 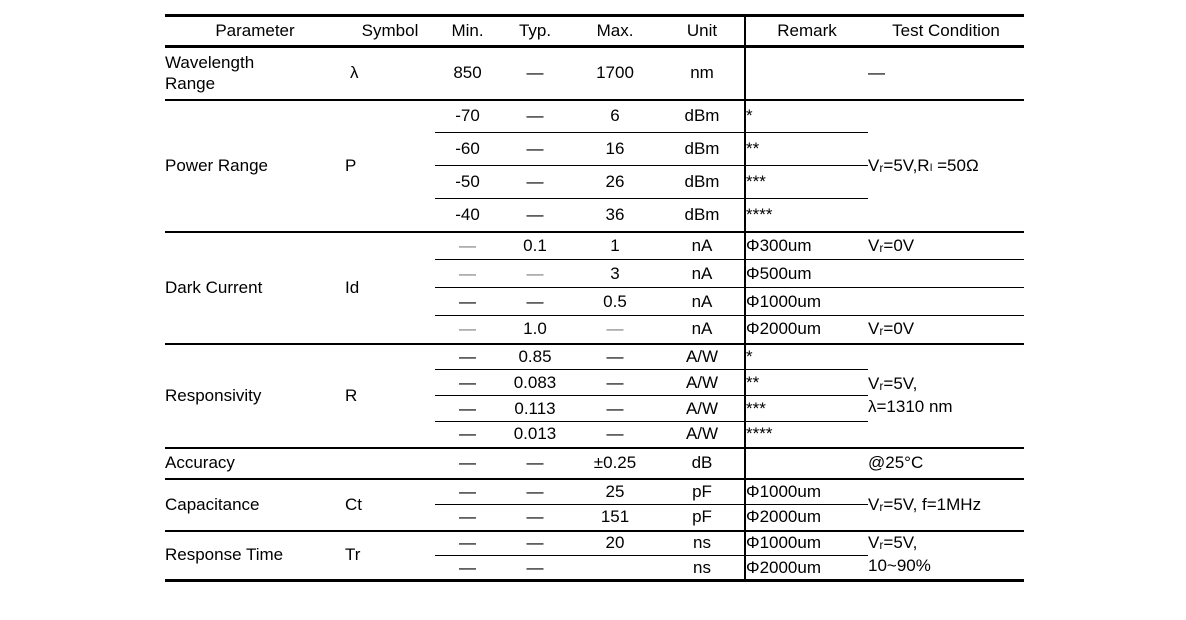 I want to click on row-capacitance-2: — — 151 pF Φ2000um, so click(x=594, y=517).